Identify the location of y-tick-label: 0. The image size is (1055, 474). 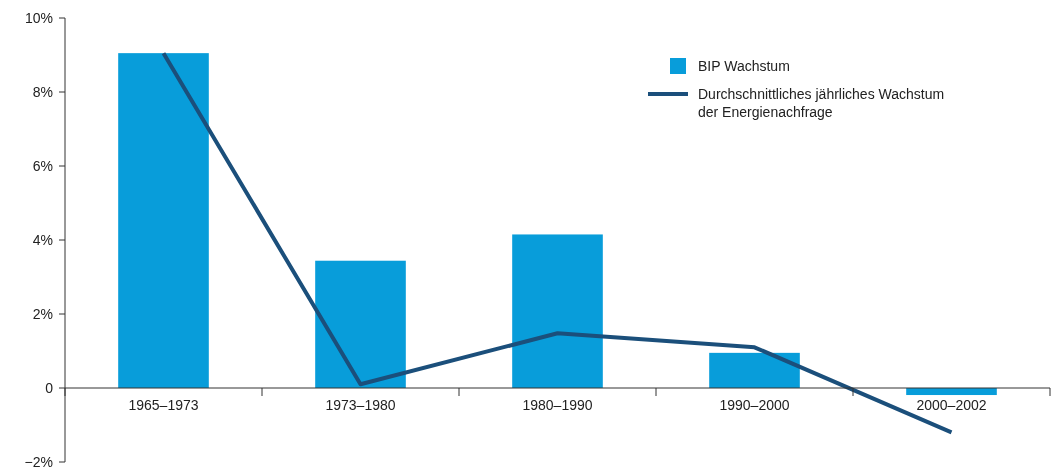
(49, 387).